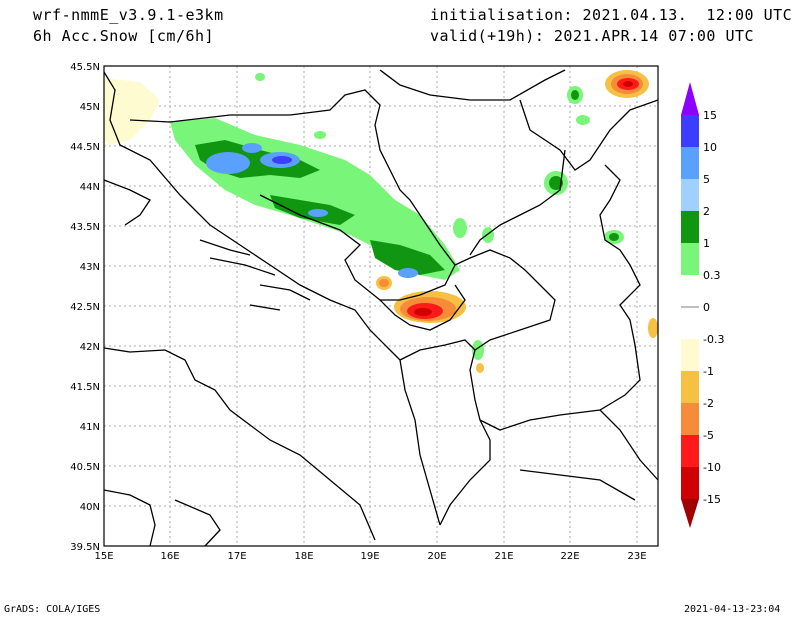 This screenshot has width=800, height=618. I want to click on colorbar-top-arrow, so click(690, 98).